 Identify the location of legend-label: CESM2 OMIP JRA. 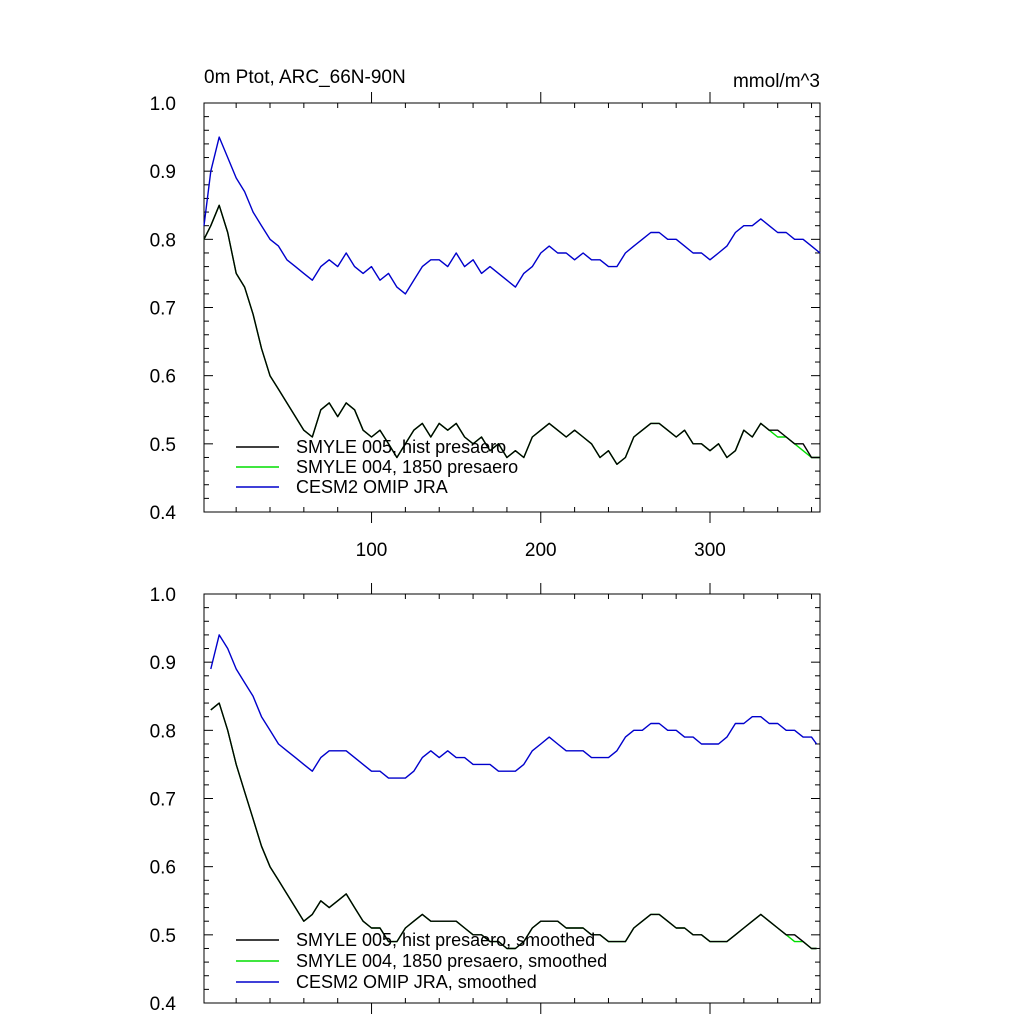
(372, 487).